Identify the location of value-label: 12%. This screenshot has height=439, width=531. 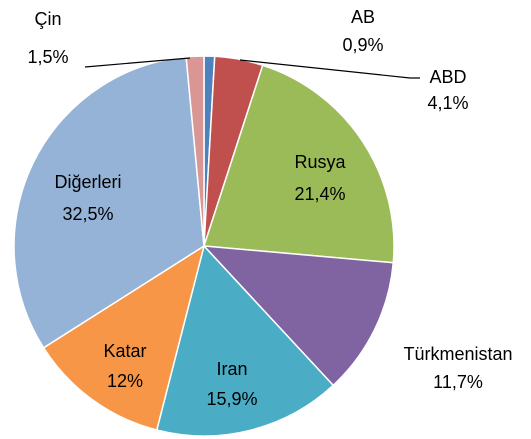
(125, 381).